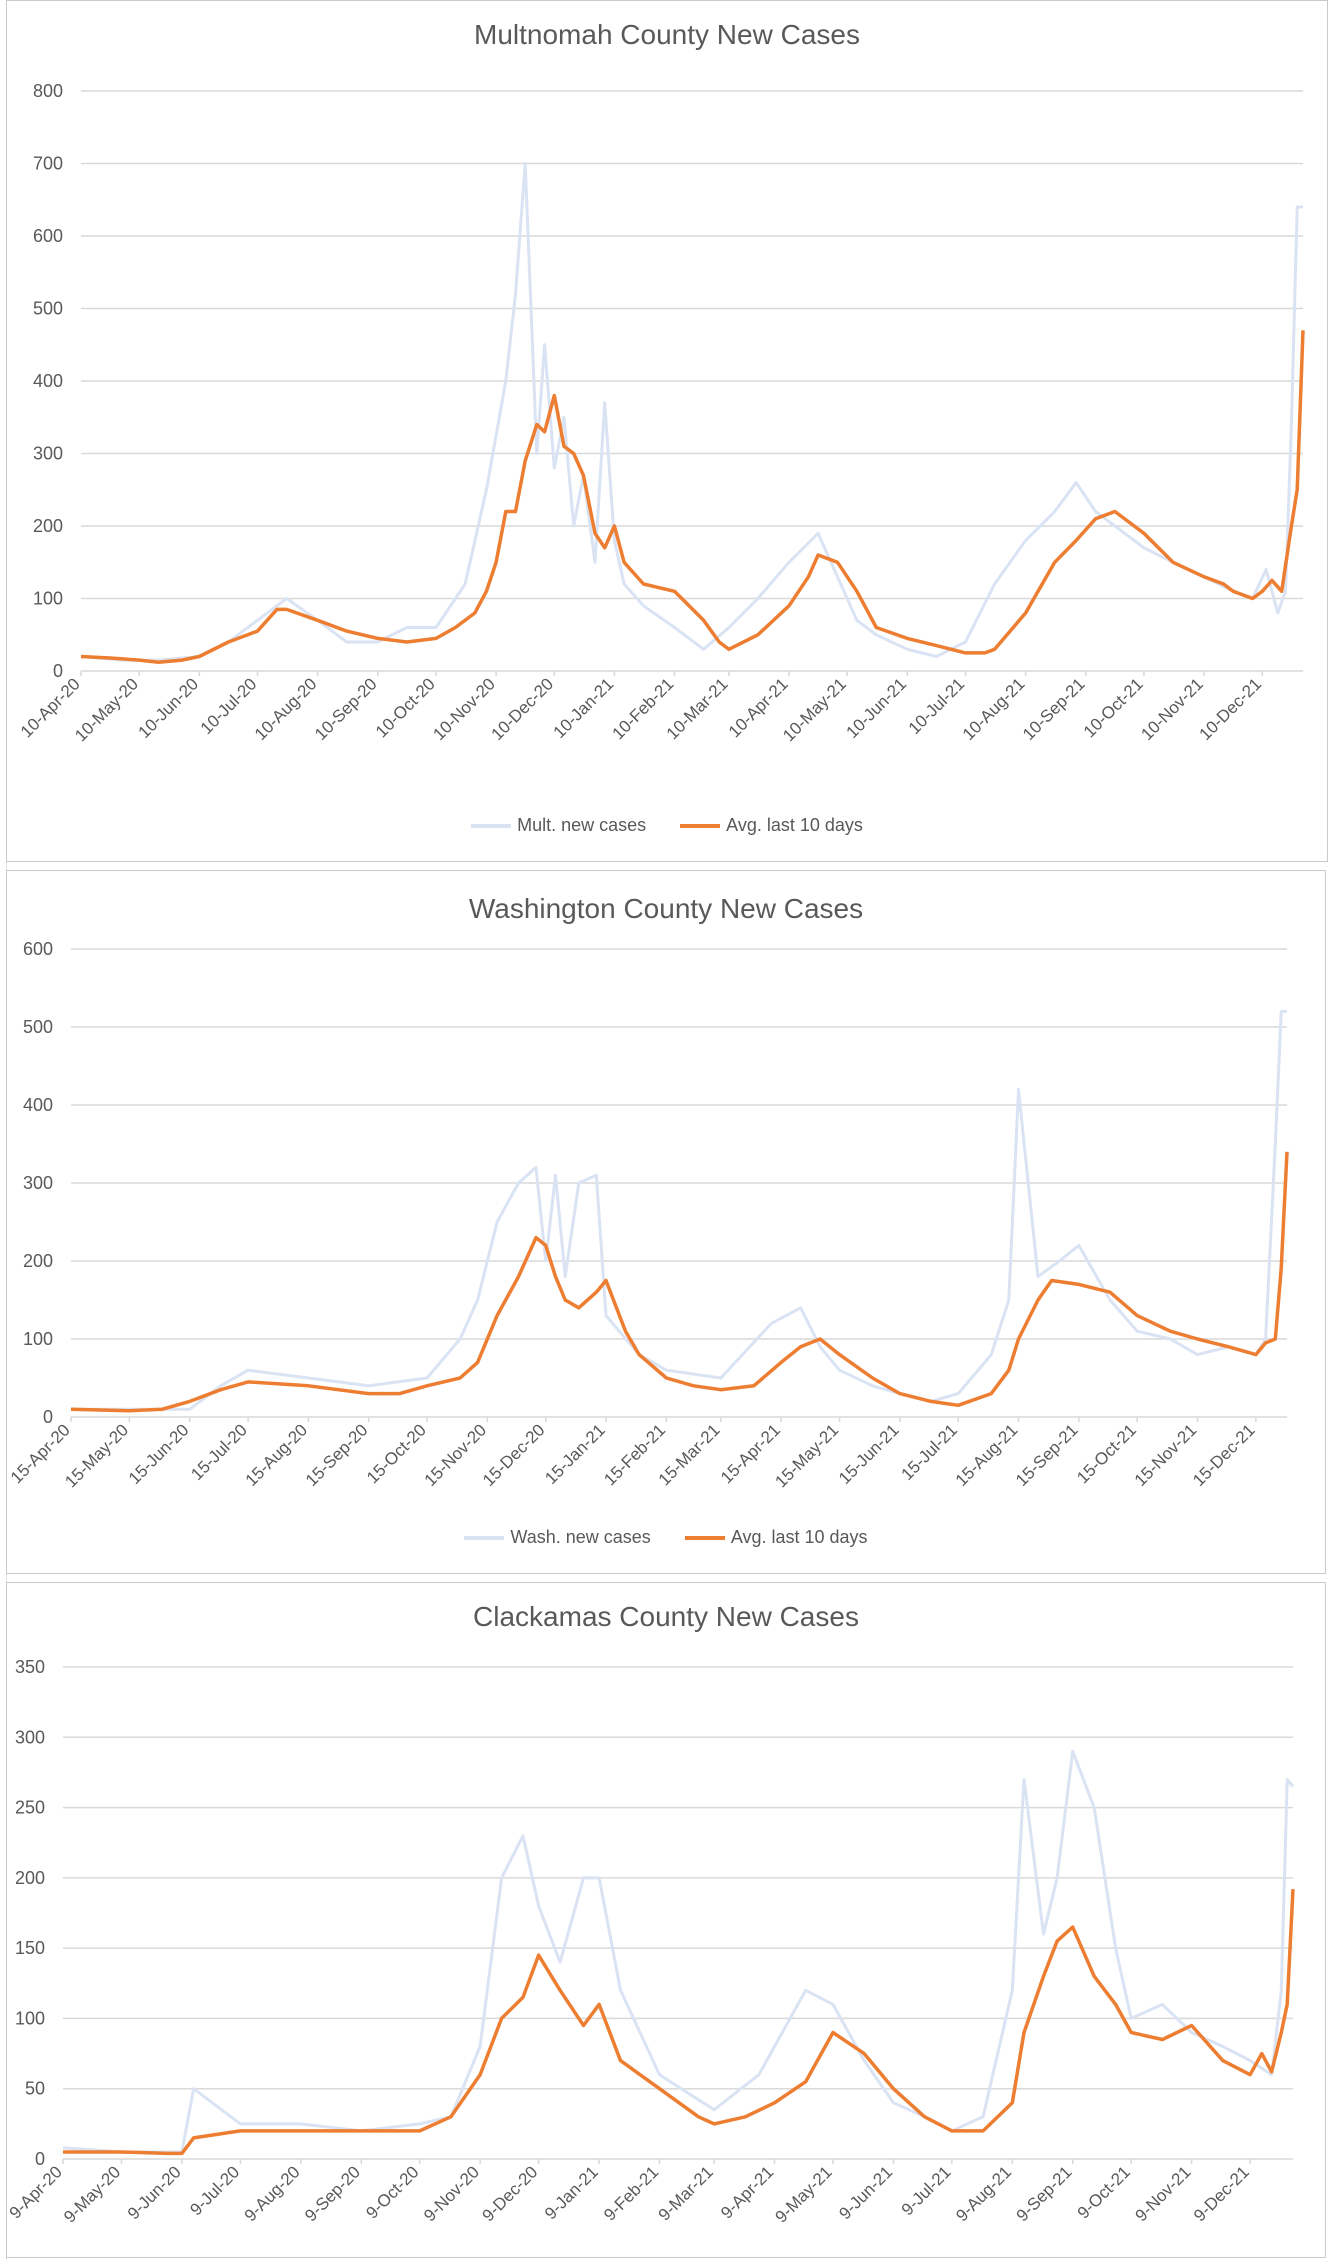 The height and width of the screenshot is (2260, 1332). I want to click on x-tick-label: 15-Aug-20, so click(277, 1455).